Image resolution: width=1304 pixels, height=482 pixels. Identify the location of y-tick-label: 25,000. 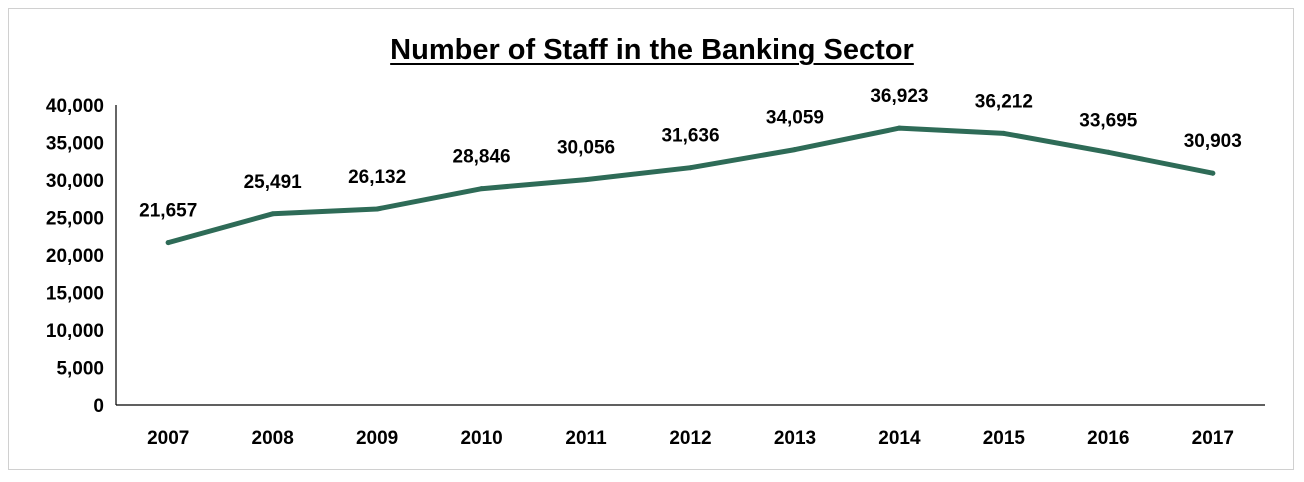
(75, 219).